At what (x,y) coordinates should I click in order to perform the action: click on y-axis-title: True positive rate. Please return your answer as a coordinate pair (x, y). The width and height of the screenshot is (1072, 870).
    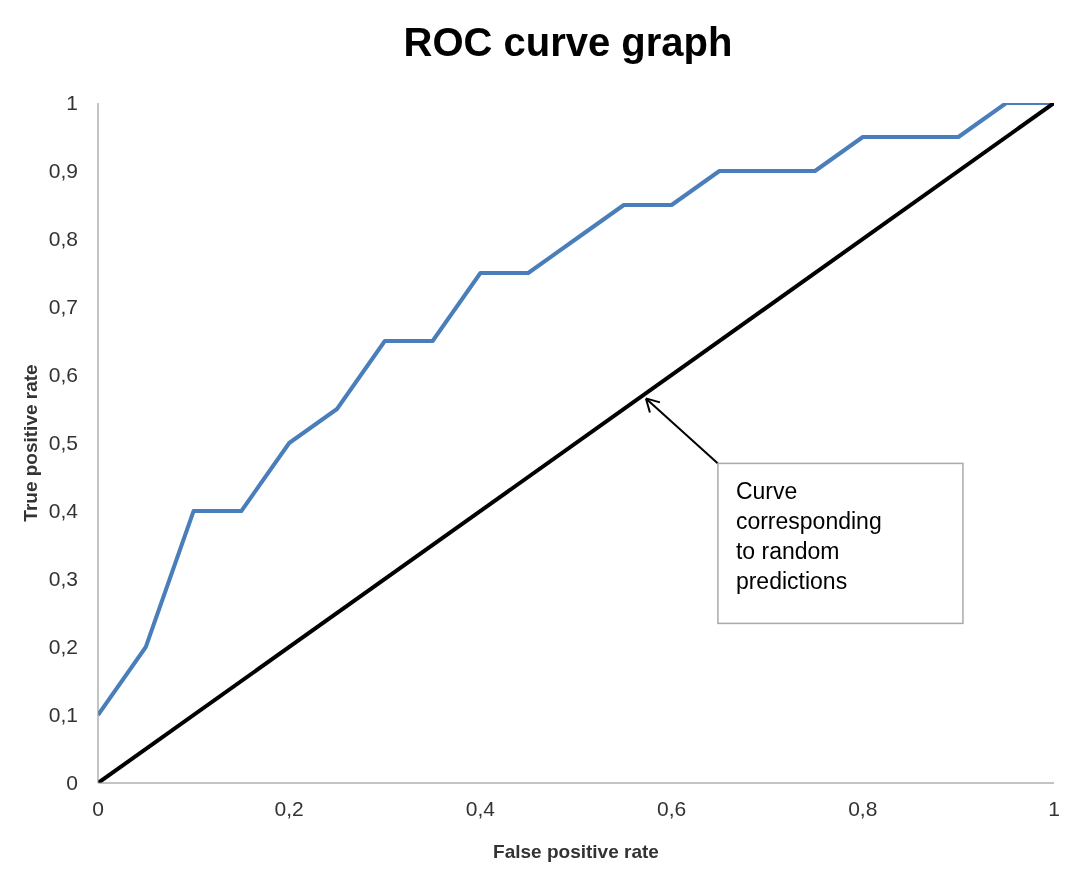
    Looking at the image, I should click on (30, 443).